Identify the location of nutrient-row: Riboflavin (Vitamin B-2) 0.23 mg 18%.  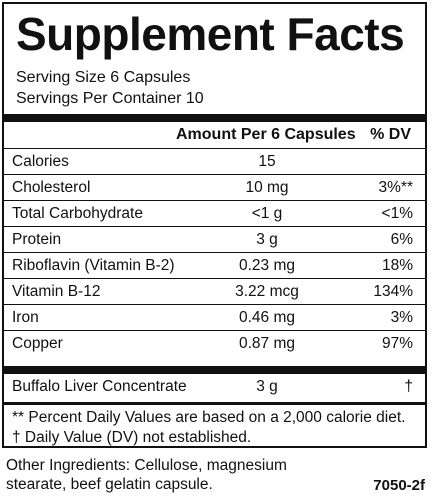
(214, 266).